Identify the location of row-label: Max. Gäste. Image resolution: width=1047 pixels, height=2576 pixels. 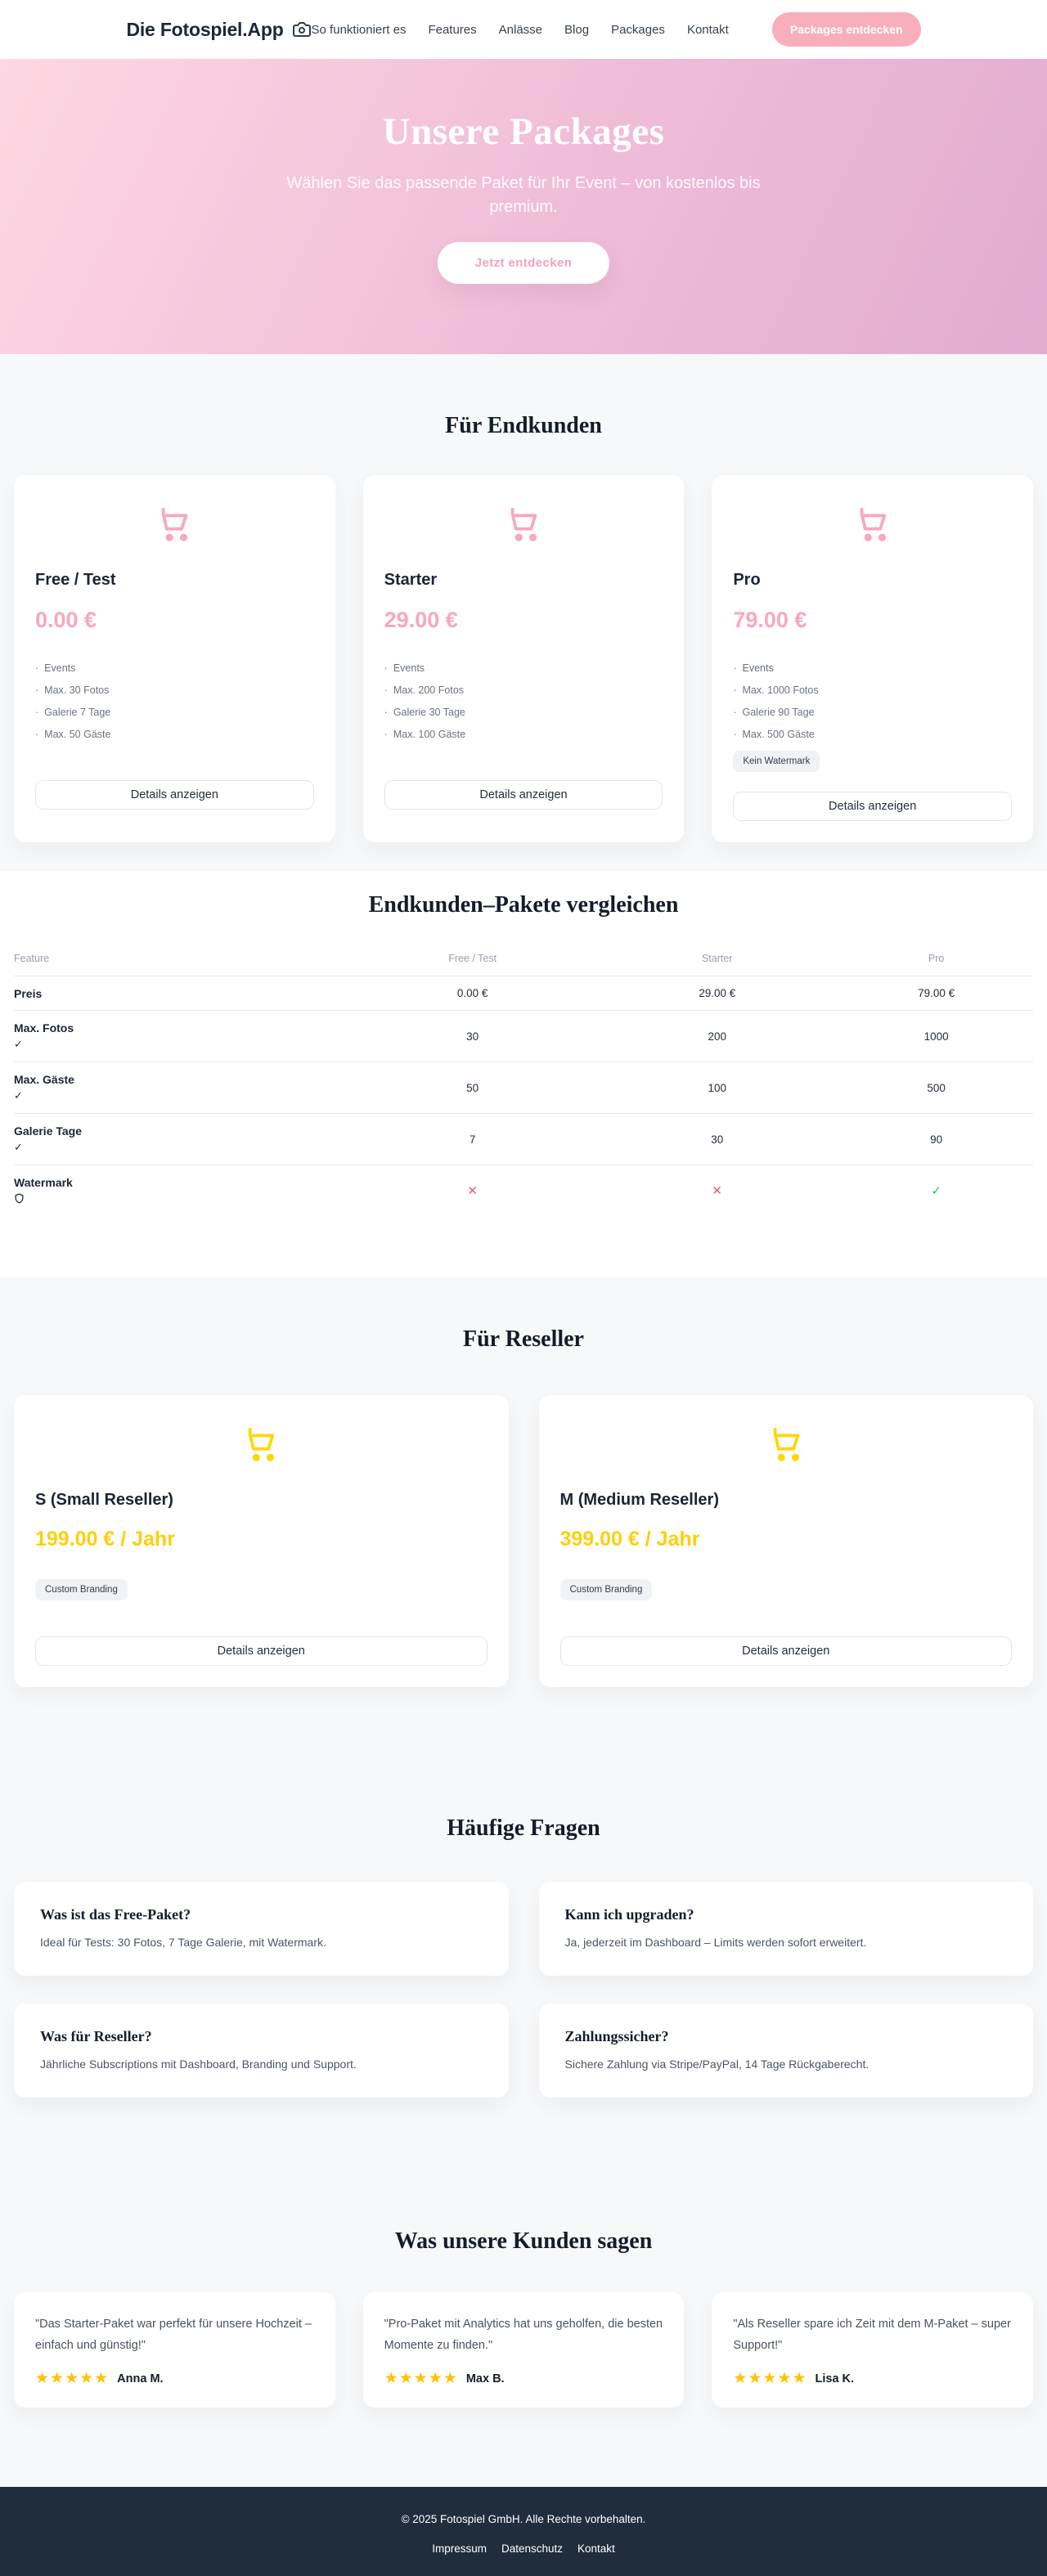
(44, 1079).